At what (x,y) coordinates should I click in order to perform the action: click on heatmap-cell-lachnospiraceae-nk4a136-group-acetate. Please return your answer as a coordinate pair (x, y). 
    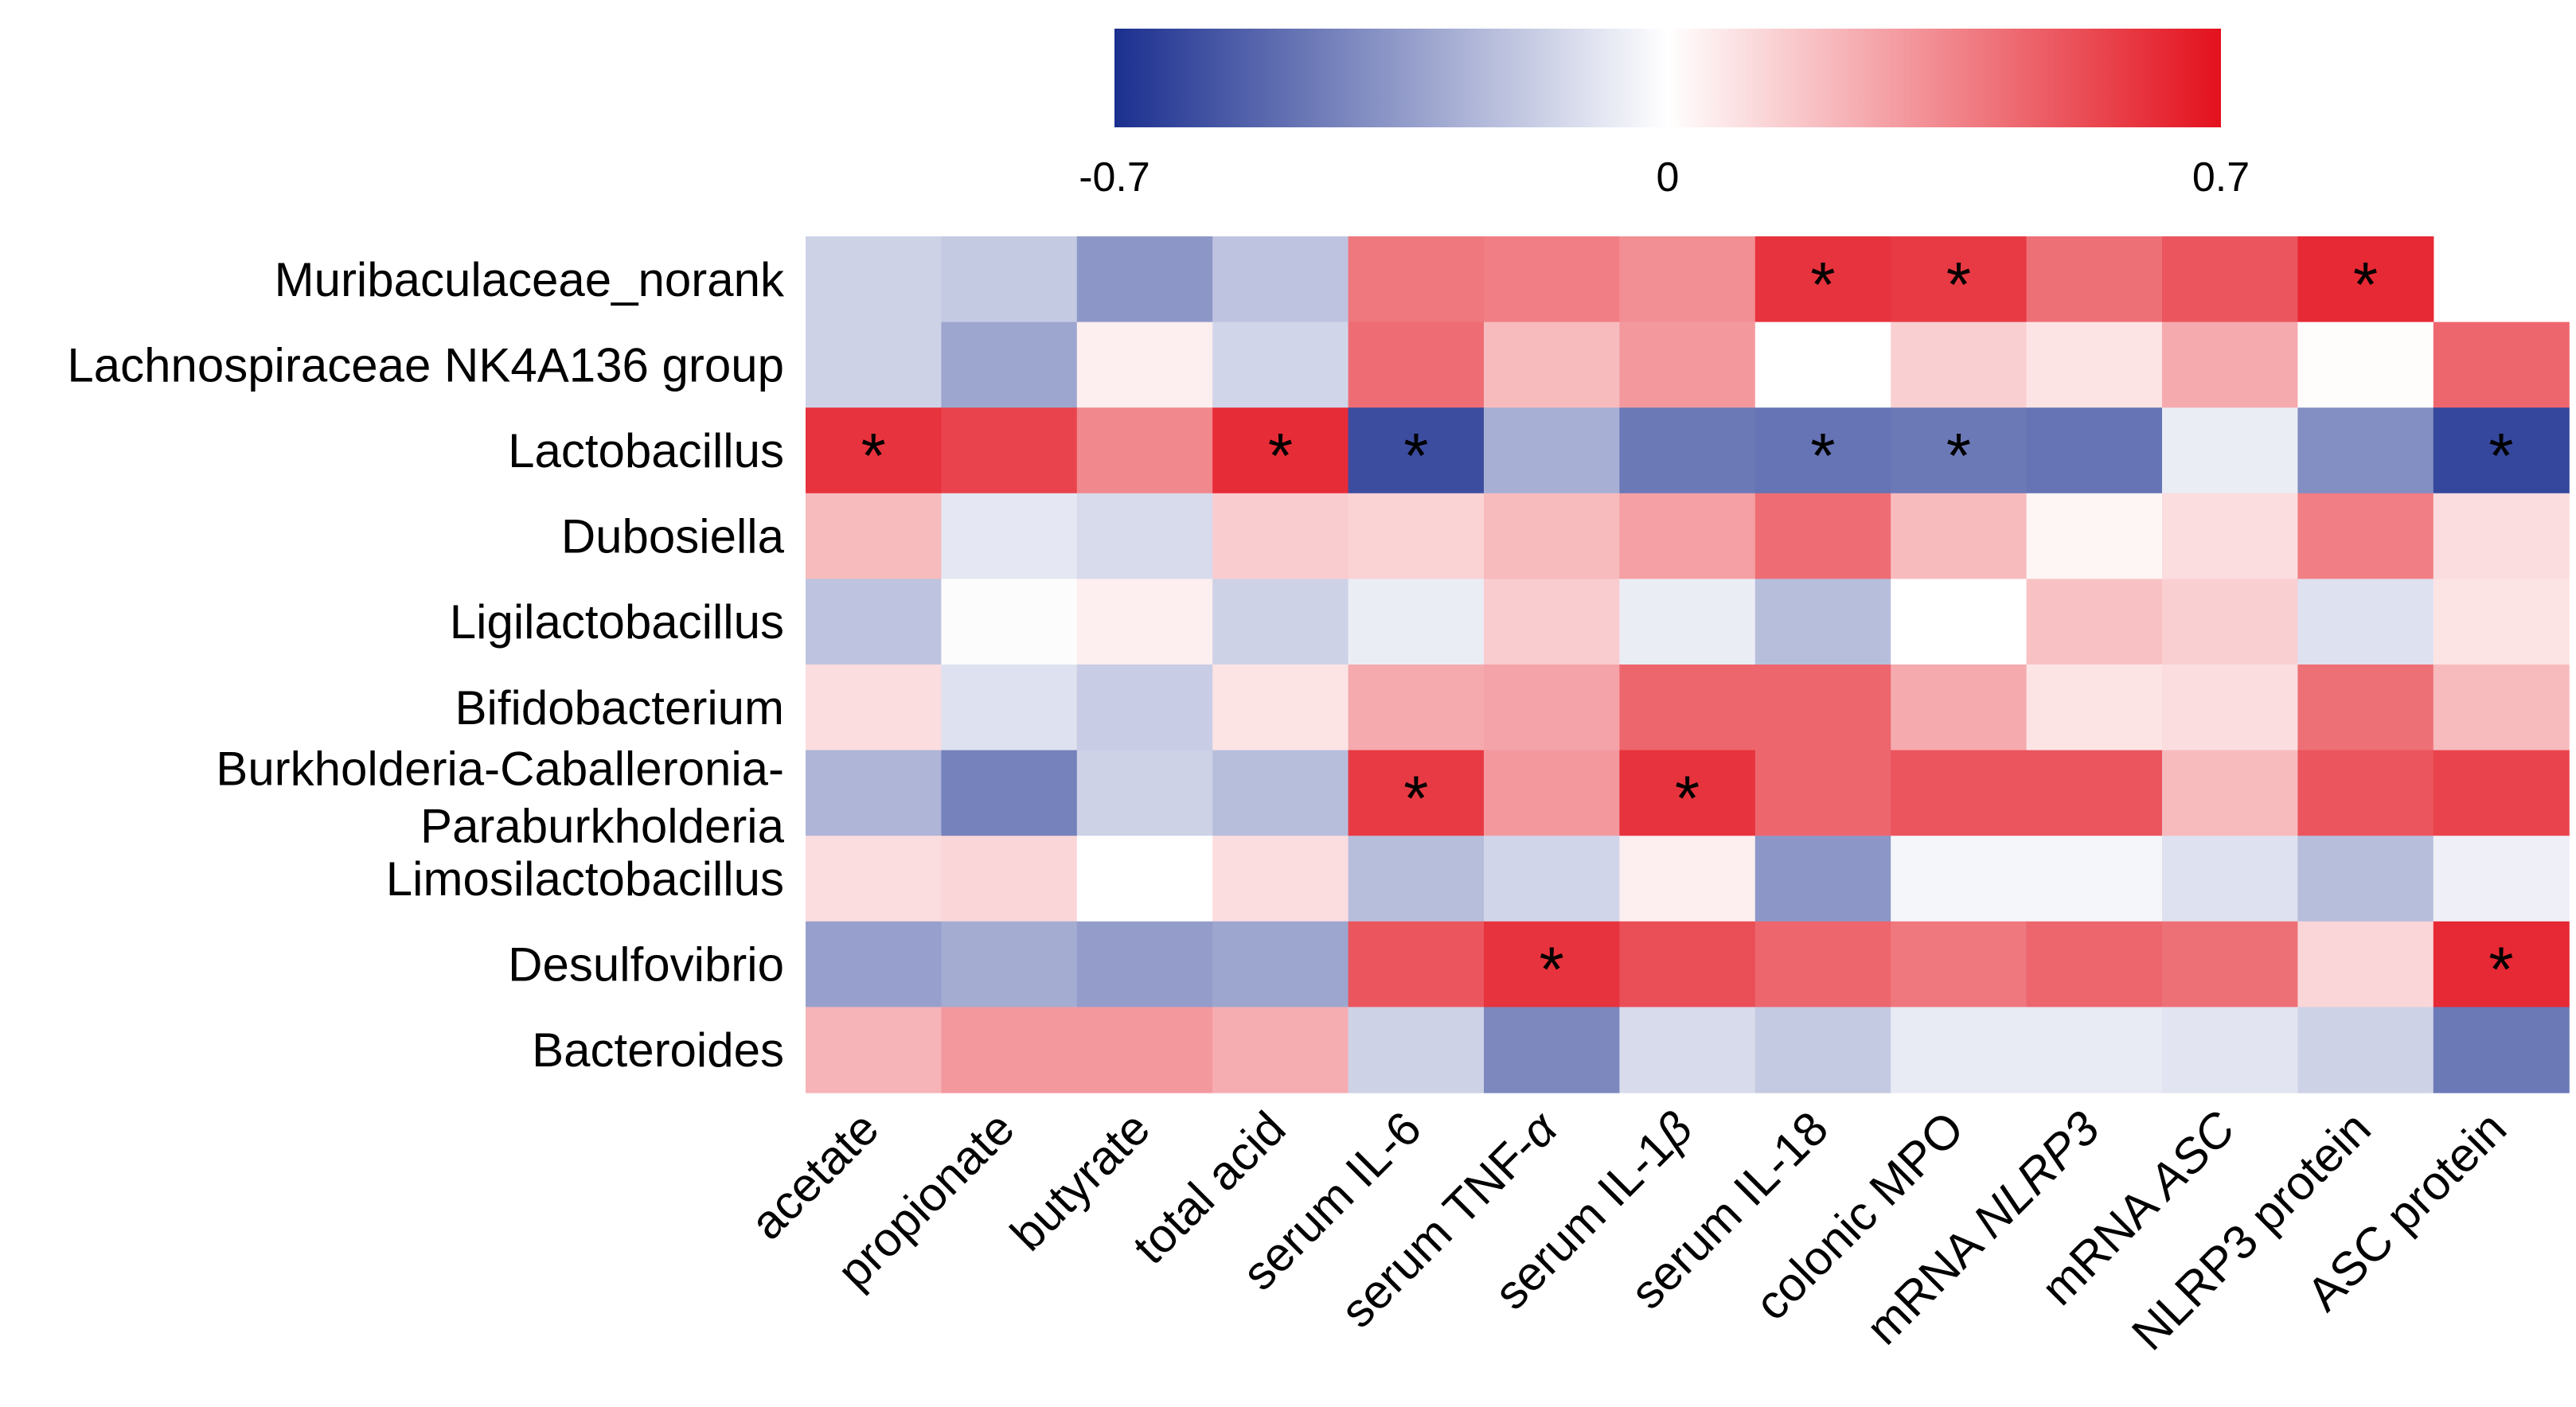
    Looking at the image, I should click on (874, 365).